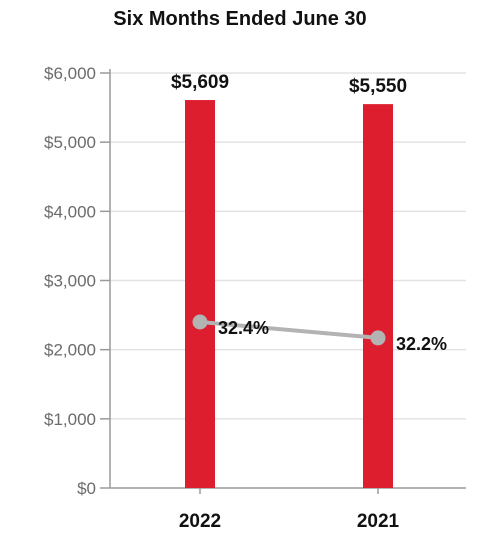 The image size is (480, 540). Describe the element at coordinates (378, 86) in the screenshot. I see `bar-value-label: $5,550` at that location.